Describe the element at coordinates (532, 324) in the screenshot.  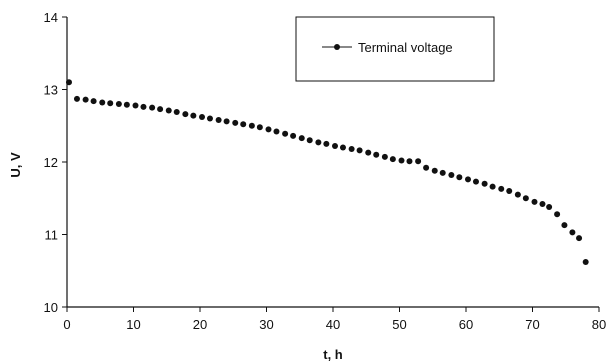
I see `x-tick-label: 70` at that location.